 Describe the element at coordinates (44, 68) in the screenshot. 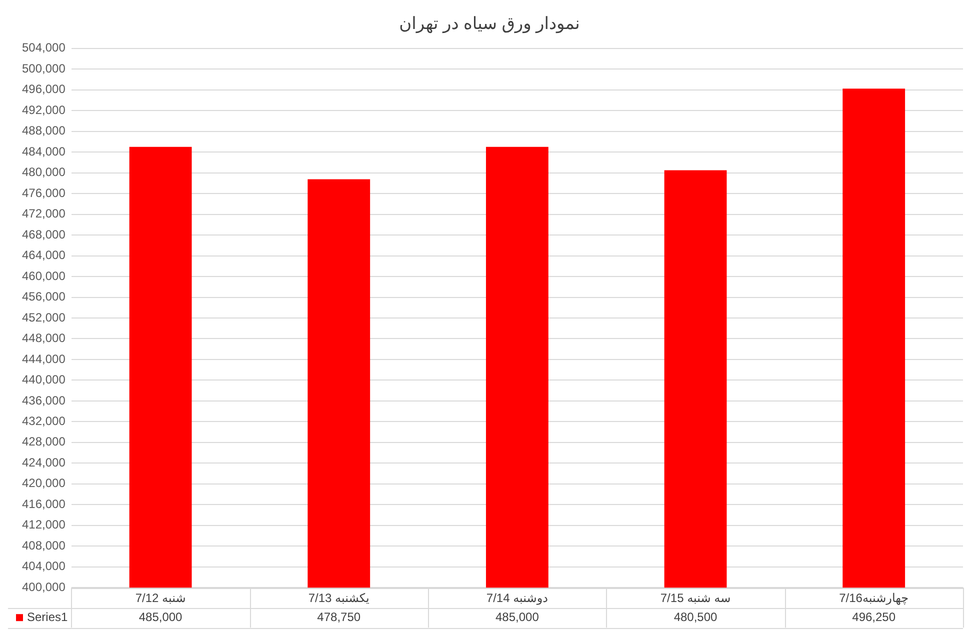

I see `y-tick-label: 500,000` at that location.